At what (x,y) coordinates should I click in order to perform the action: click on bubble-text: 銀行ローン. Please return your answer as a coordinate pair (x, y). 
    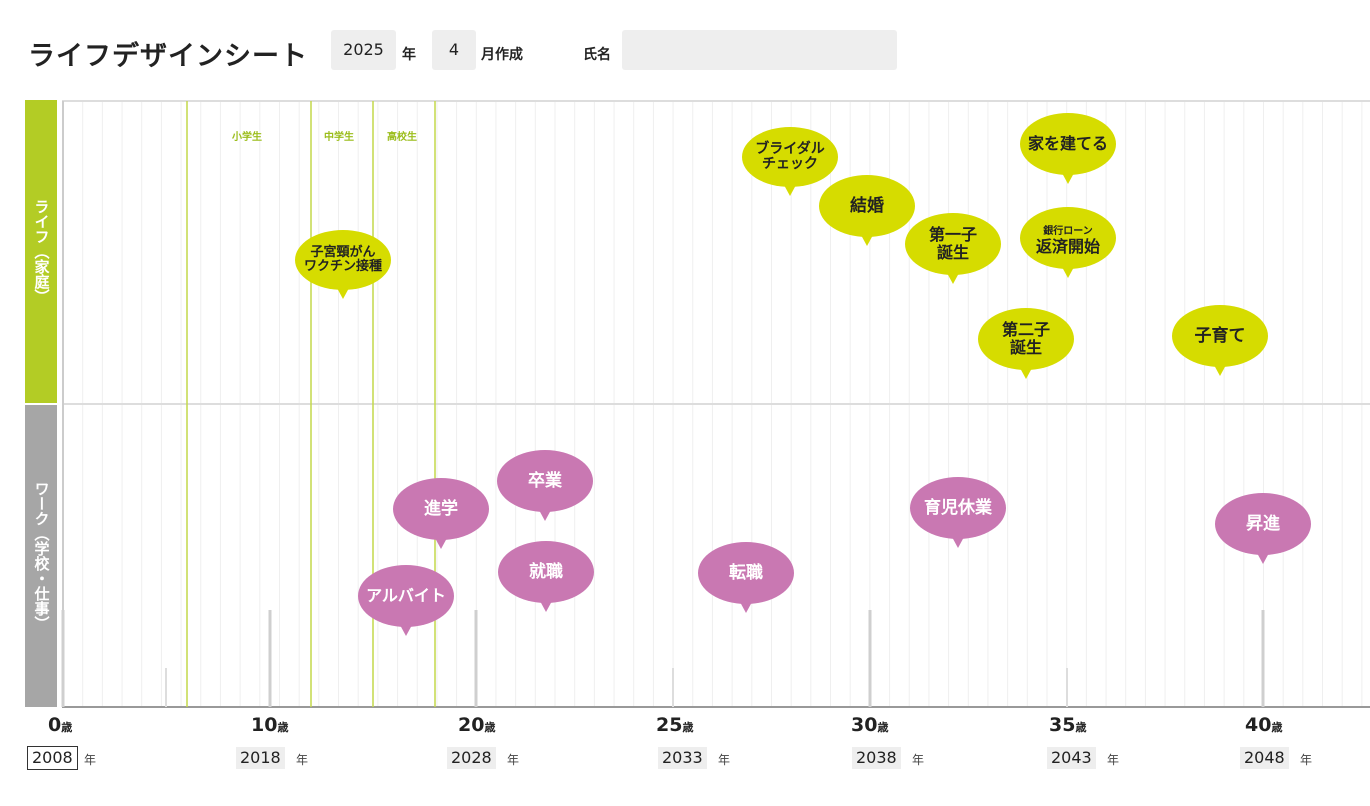
    Looking at the image, I should click on (1068, 232).